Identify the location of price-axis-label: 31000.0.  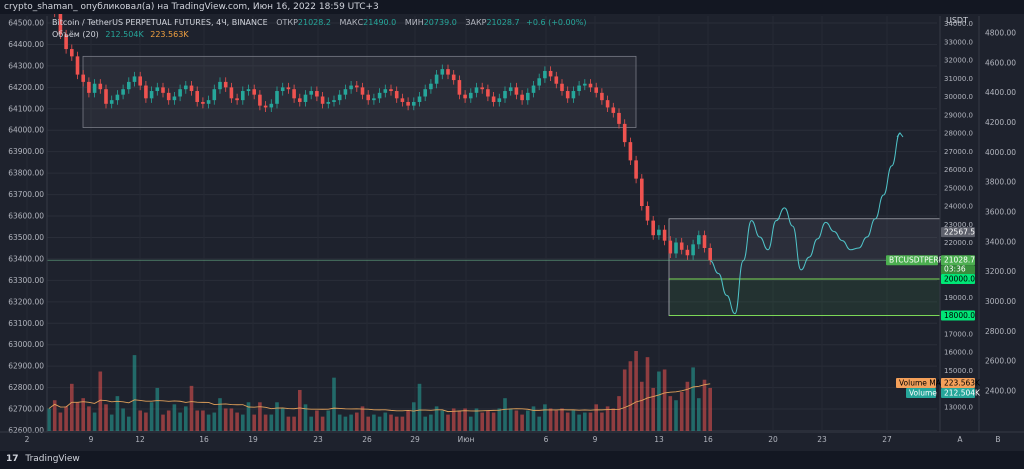
(958, 79).